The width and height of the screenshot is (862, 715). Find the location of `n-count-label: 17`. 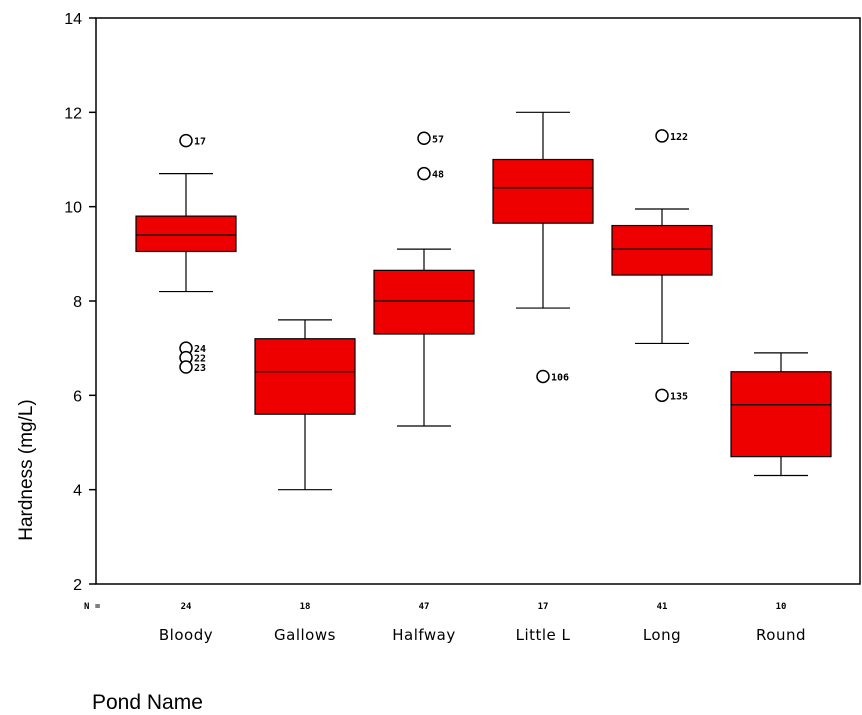

n-count-label: 17 is located at coordinates (543, 607).